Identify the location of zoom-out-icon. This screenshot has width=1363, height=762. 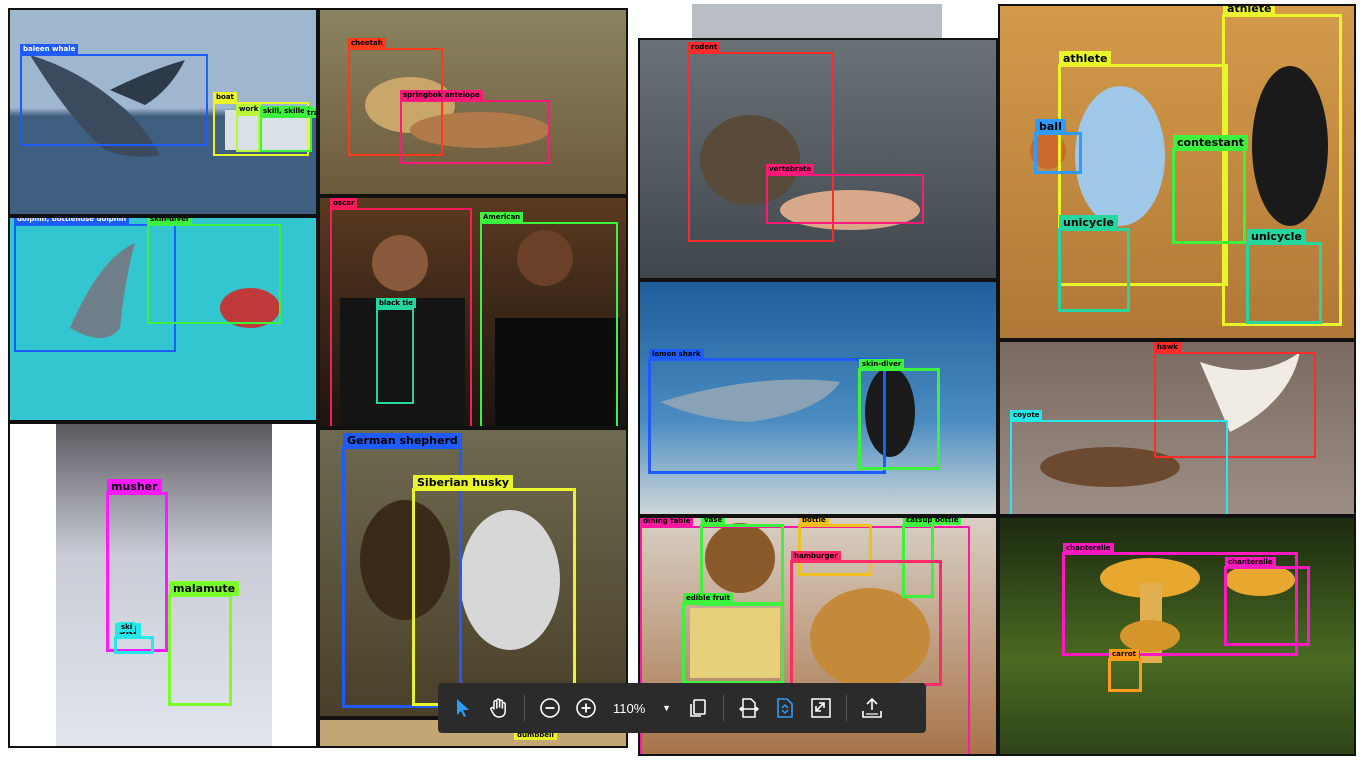
(550, 708).